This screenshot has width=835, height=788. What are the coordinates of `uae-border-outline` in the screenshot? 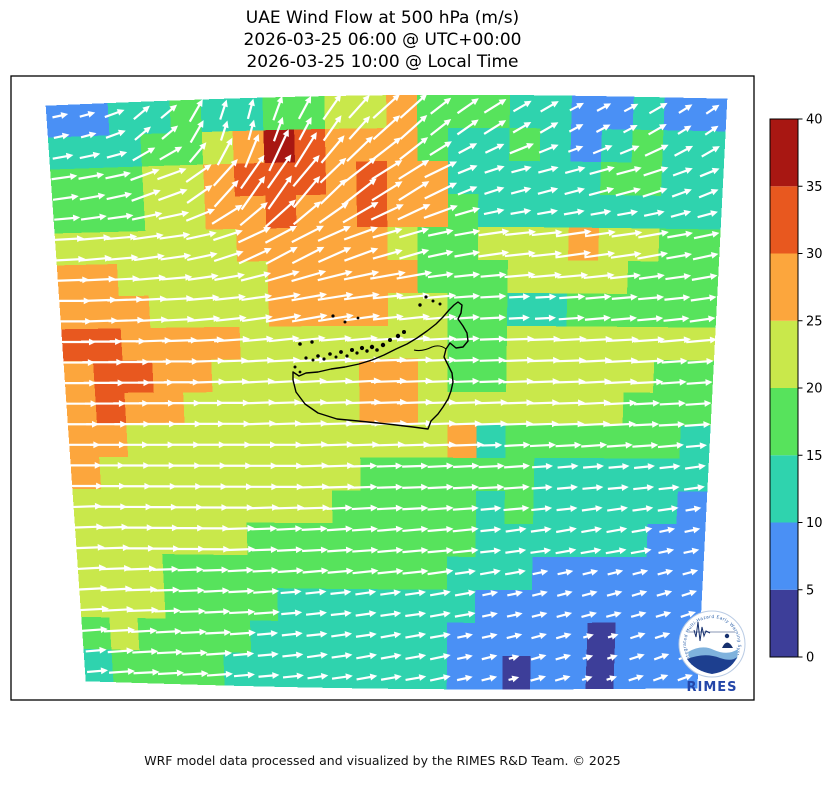 It's located at (380, 365).